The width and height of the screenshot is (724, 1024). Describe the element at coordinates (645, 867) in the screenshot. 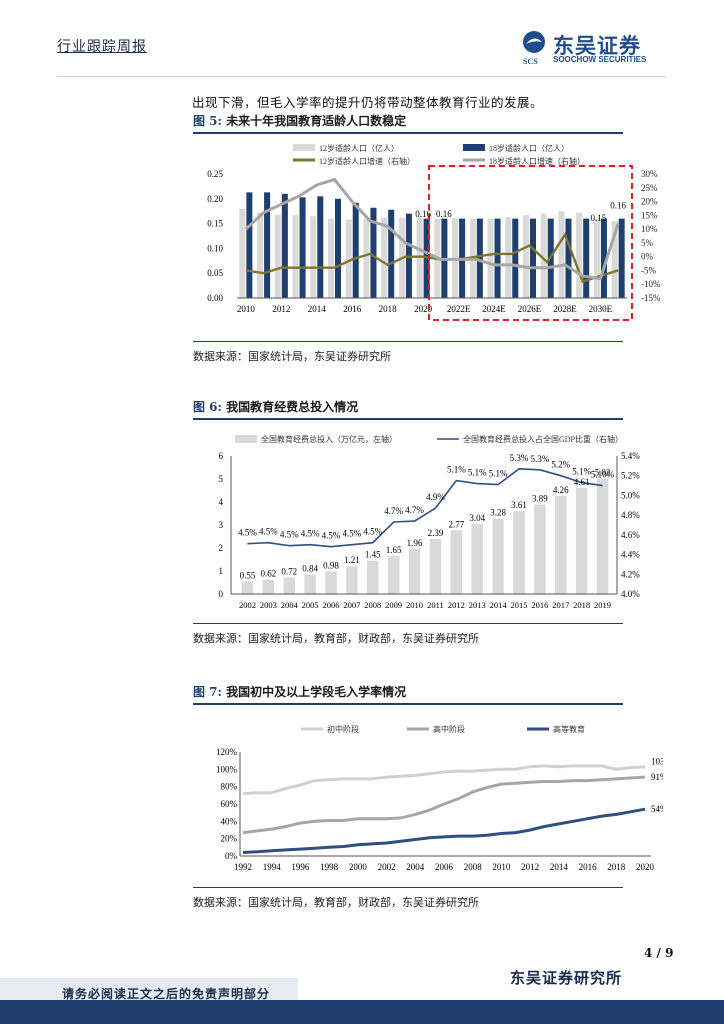

I see `fig7-x-tick: 2020` at that location.